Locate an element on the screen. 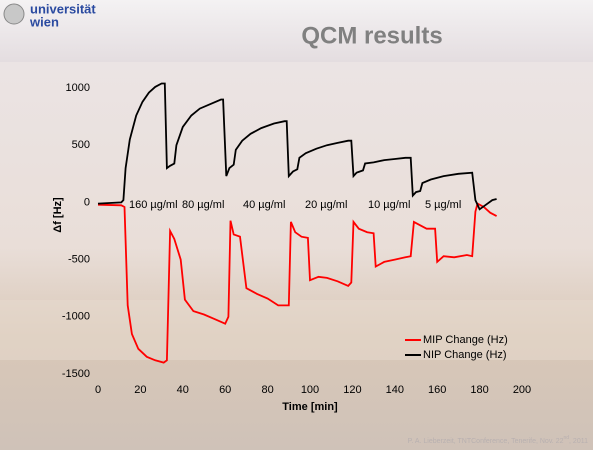 The width and height of the screenshot is (593, 455). x-tick-label: 200 is located at coordinates (522, 390).